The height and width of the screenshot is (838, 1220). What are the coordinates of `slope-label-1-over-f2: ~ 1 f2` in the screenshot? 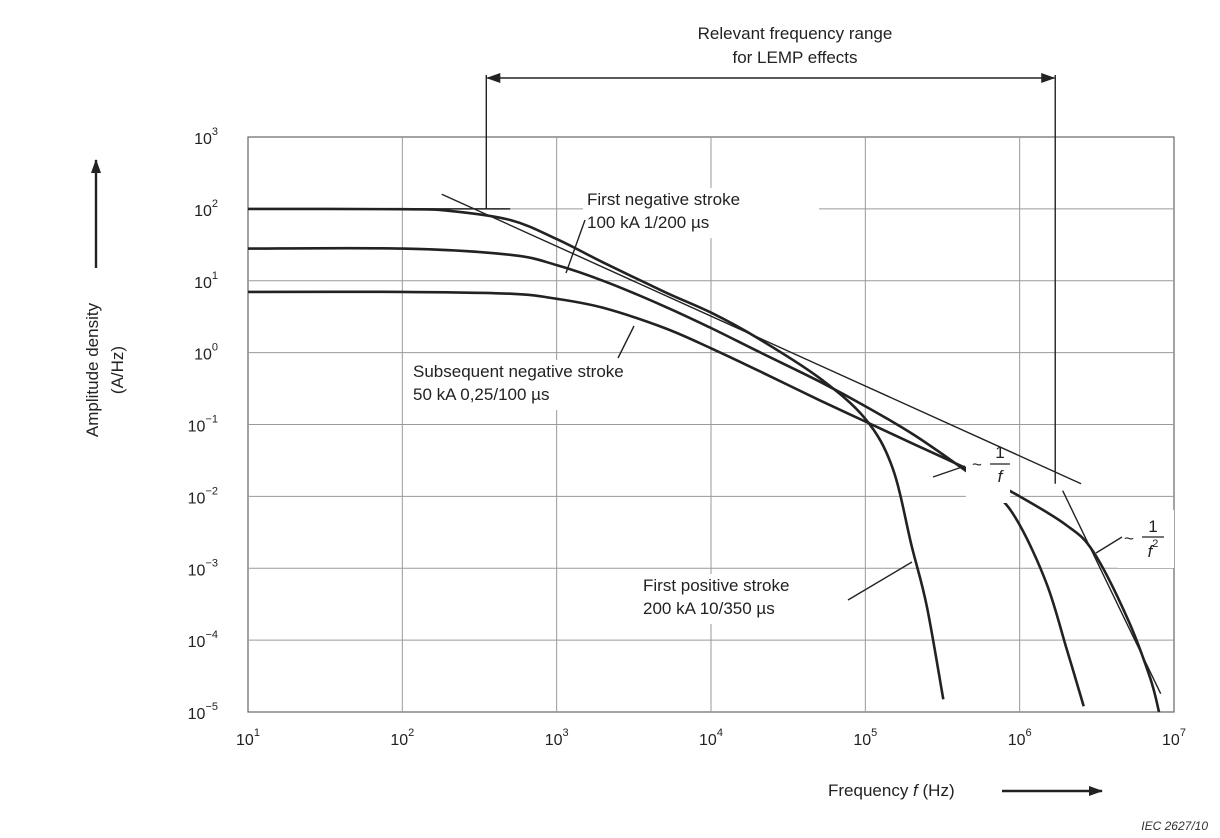 It's located at (1134, 539).